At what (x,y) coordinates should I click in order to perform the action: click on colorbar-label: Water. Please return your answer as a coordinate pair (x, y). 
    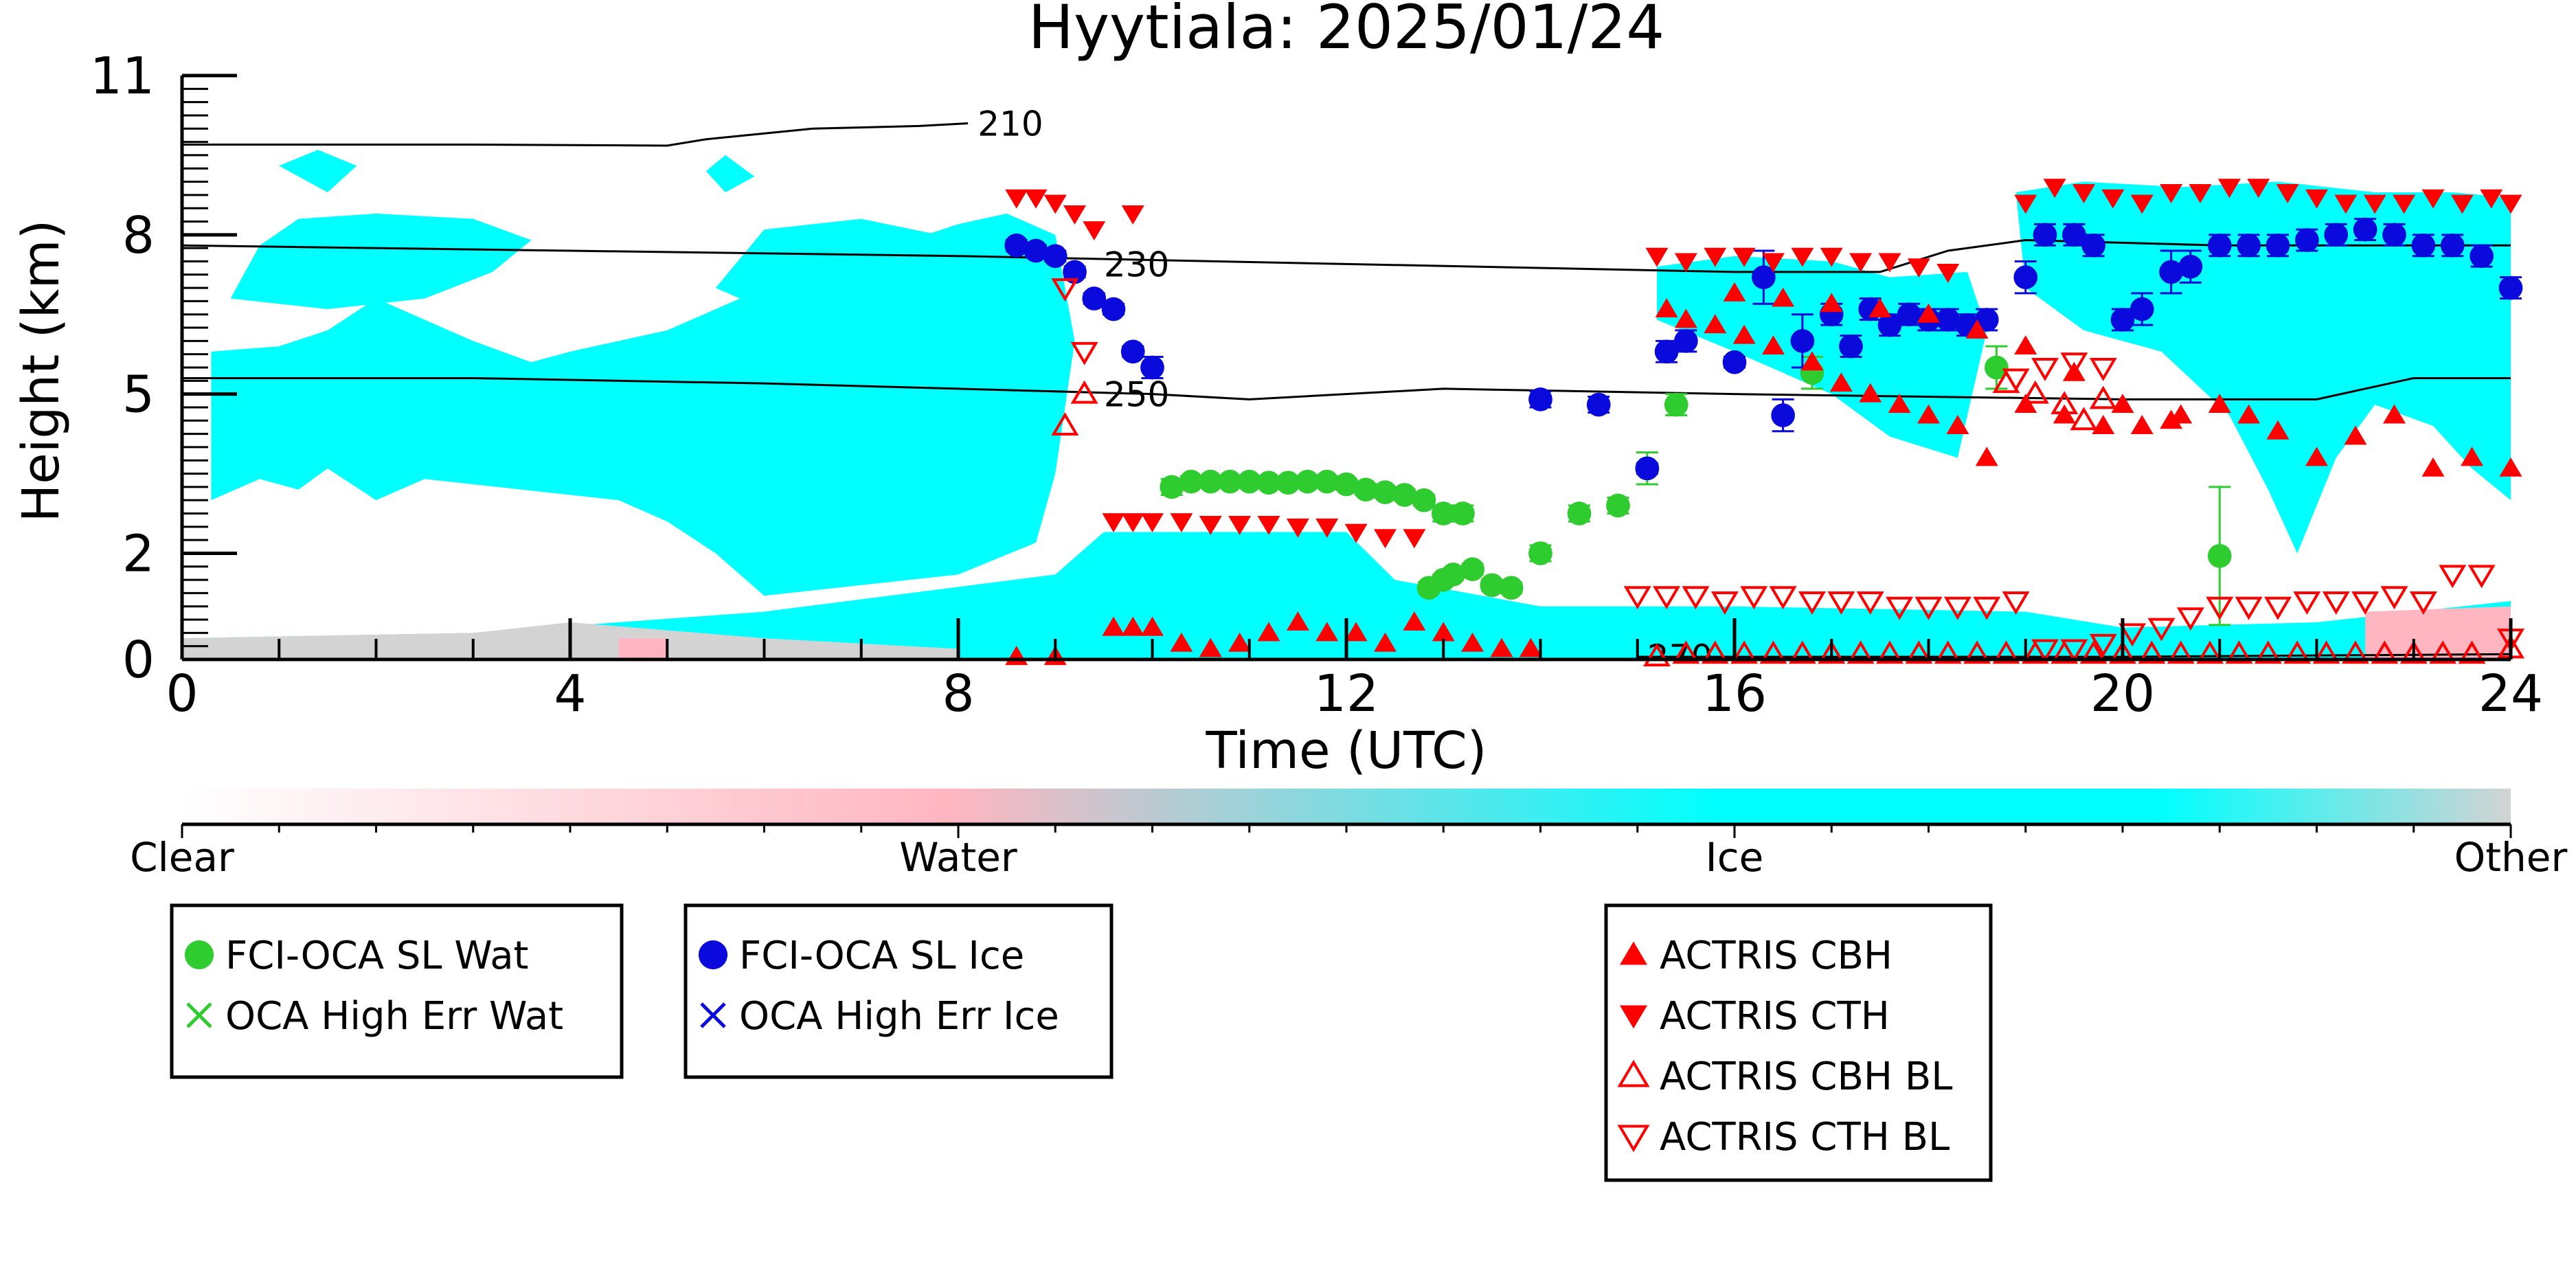
    Looking at the image, I should click on (958, 857).